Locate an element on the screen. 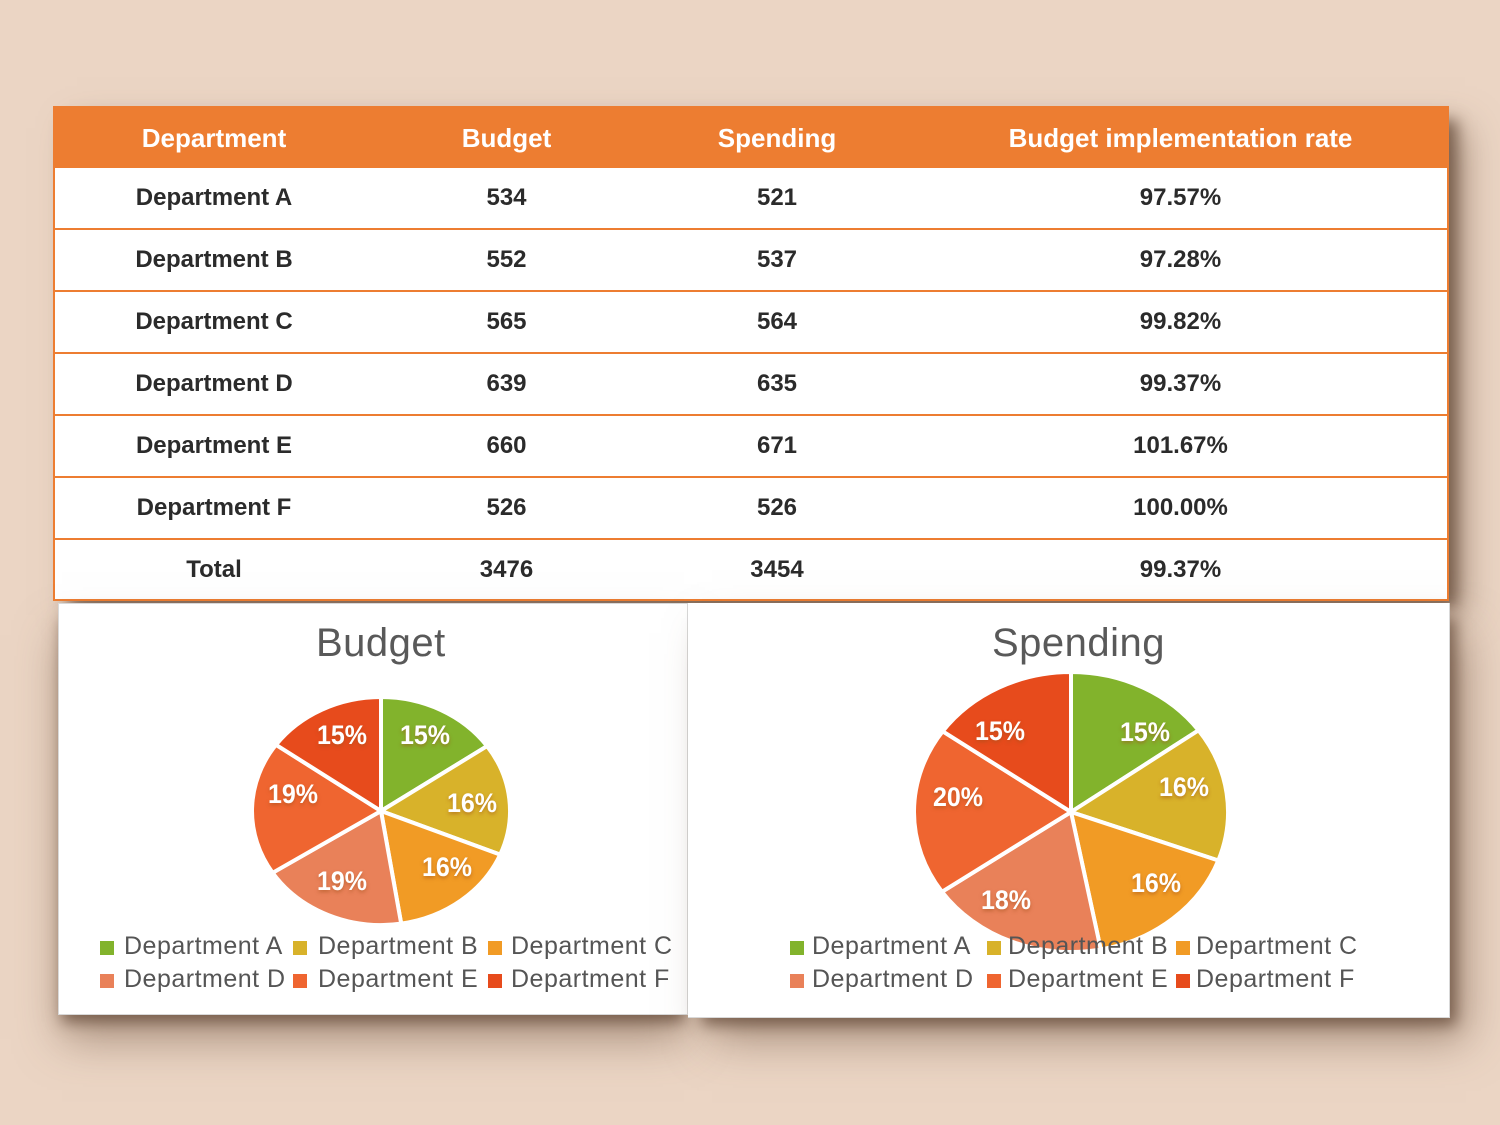 This screenshot has height=1125, width=1500. svg-text: 20% is located at coordinates (958, 797).